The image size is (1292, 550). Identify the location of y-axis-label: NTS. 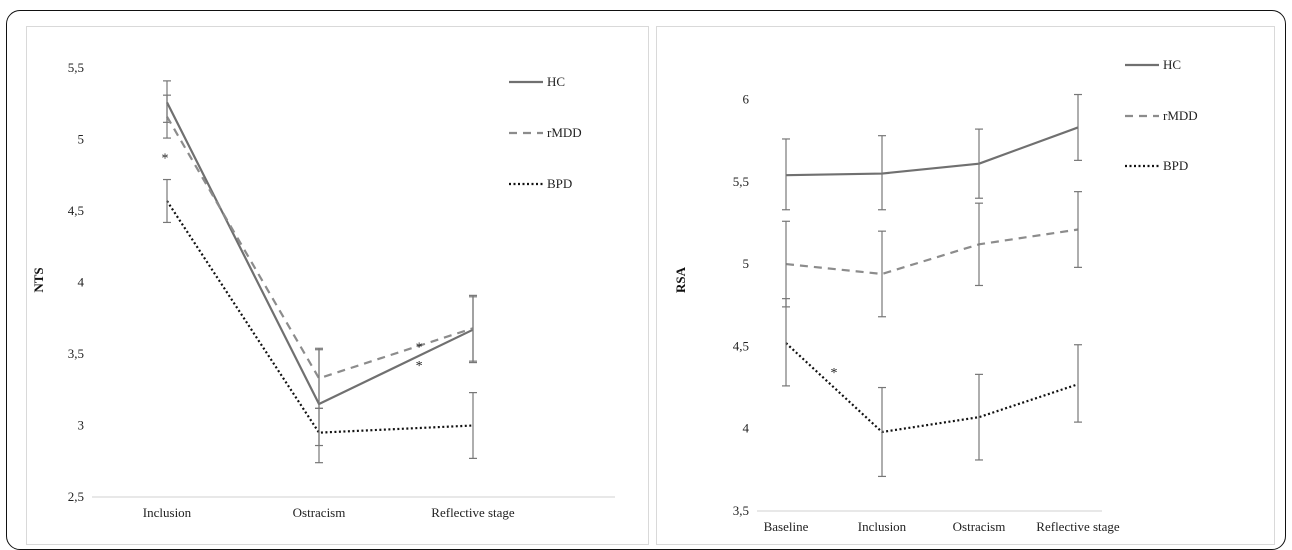
(38, 279).